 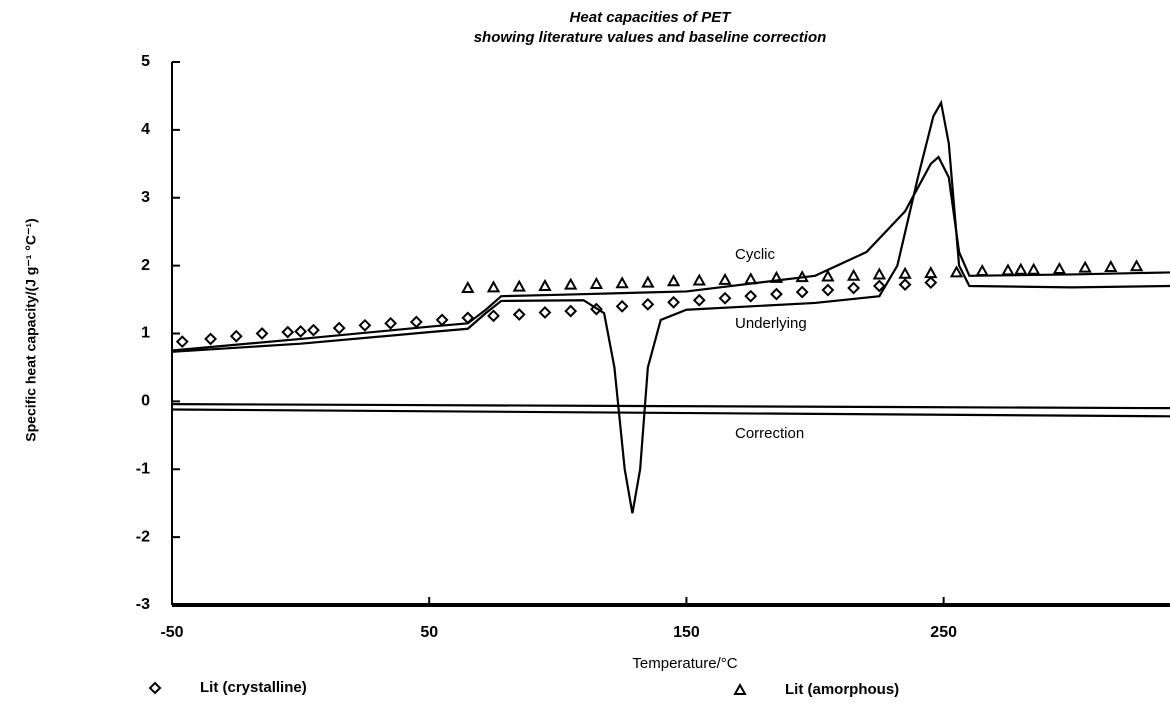 What do you see at coordinates (684, 663) in the screenshot?
I see `x-axis-label: Temperature/°C` at bounding box center [684, 663].